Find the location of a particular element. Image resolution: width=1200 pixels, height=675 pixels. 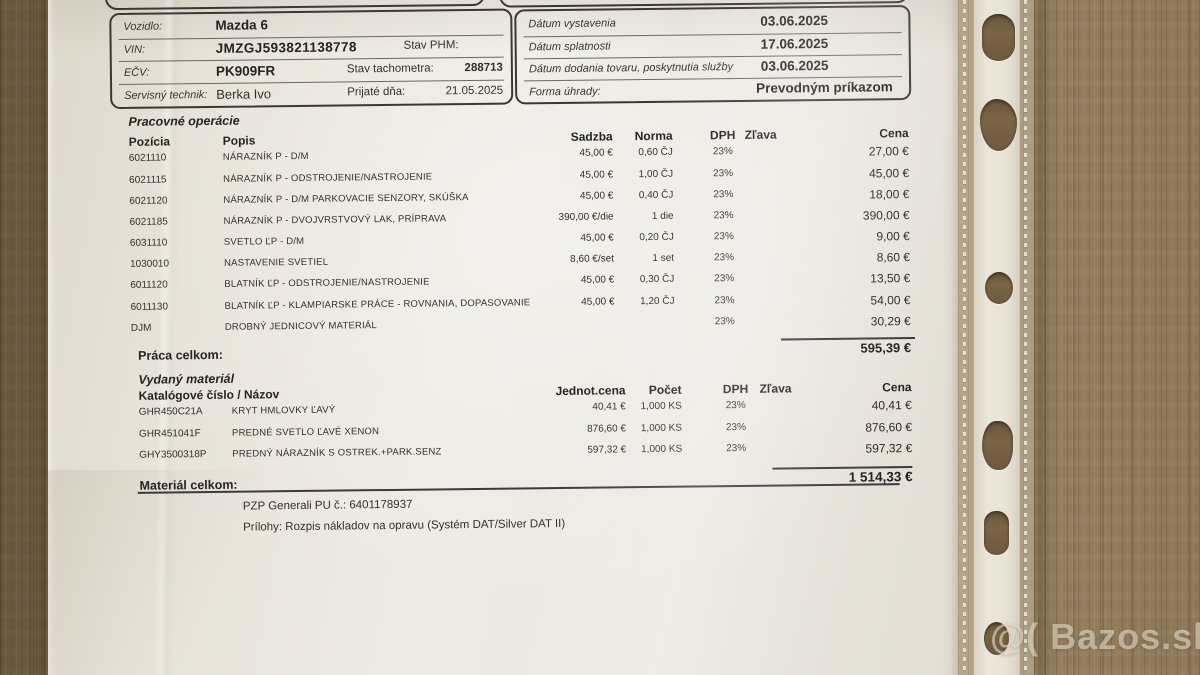

paper-crease is located at coordinates (188, 572).